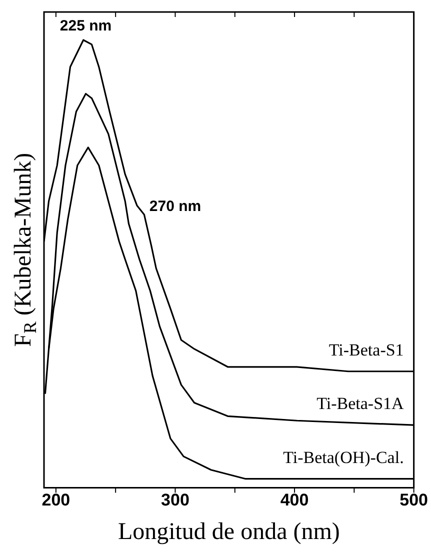 The image size is (431, 555). I want to click on x-axis-title: Longitud de onda (nm), so click(229, 531).